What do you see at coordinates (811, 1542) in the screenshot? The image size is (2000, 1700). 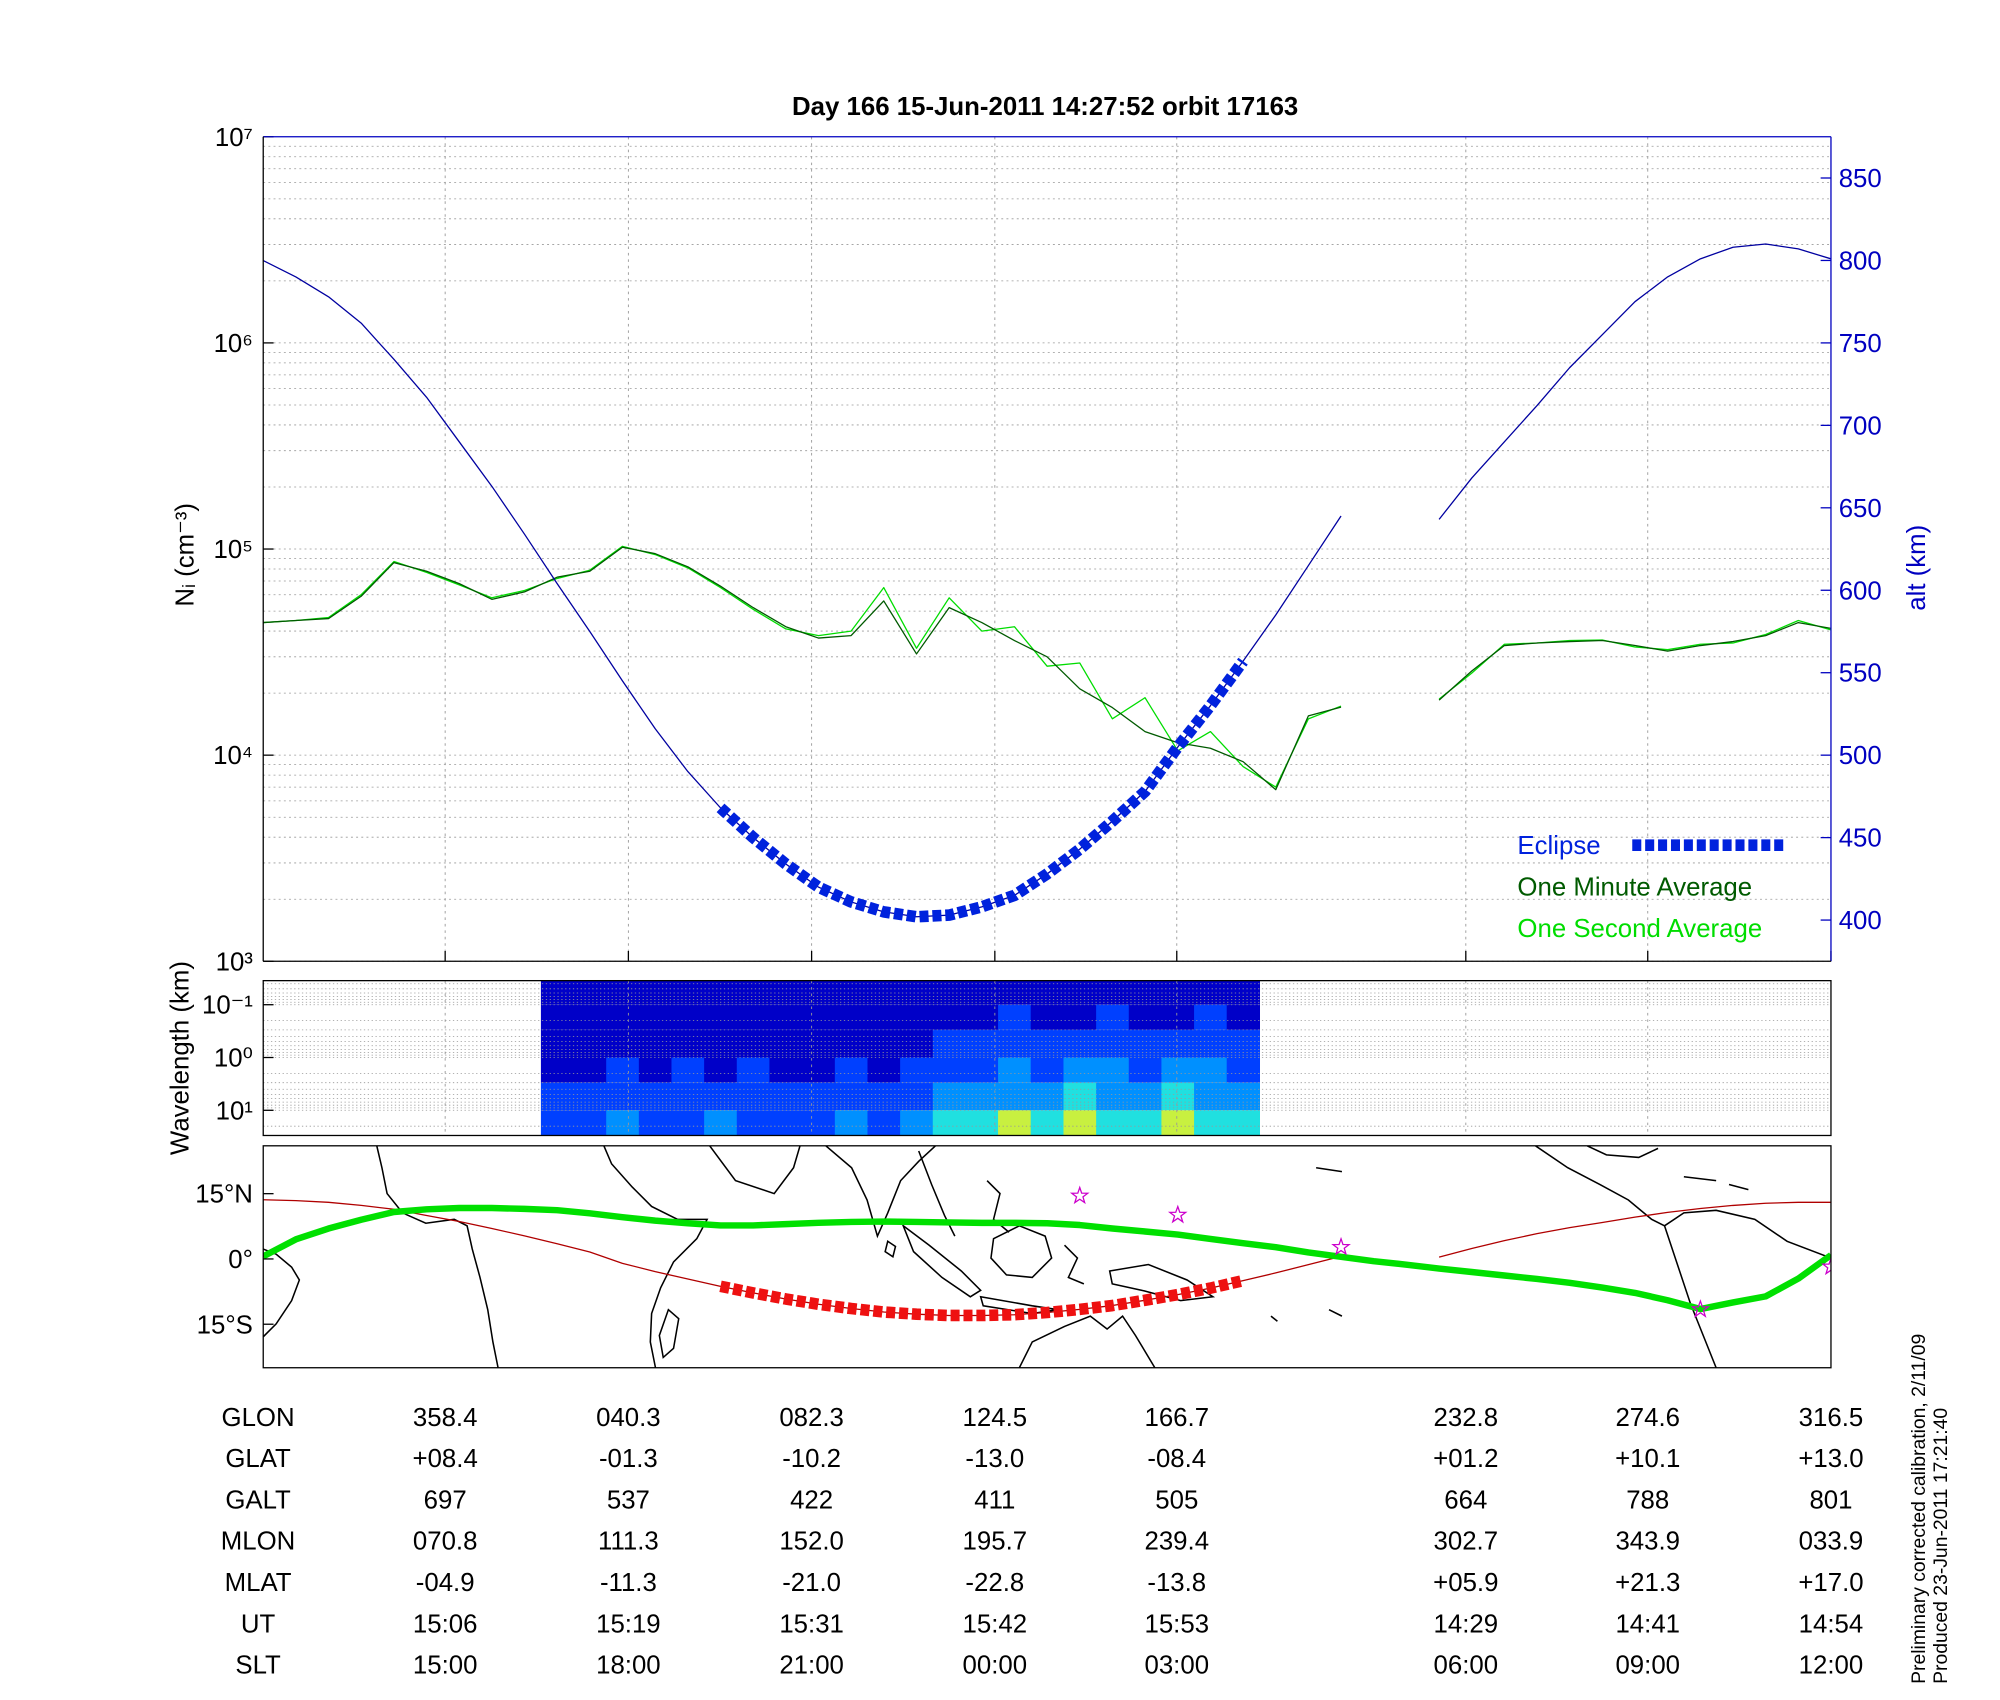 I see `cell: 152.0` at bounding box center [811, 1542].